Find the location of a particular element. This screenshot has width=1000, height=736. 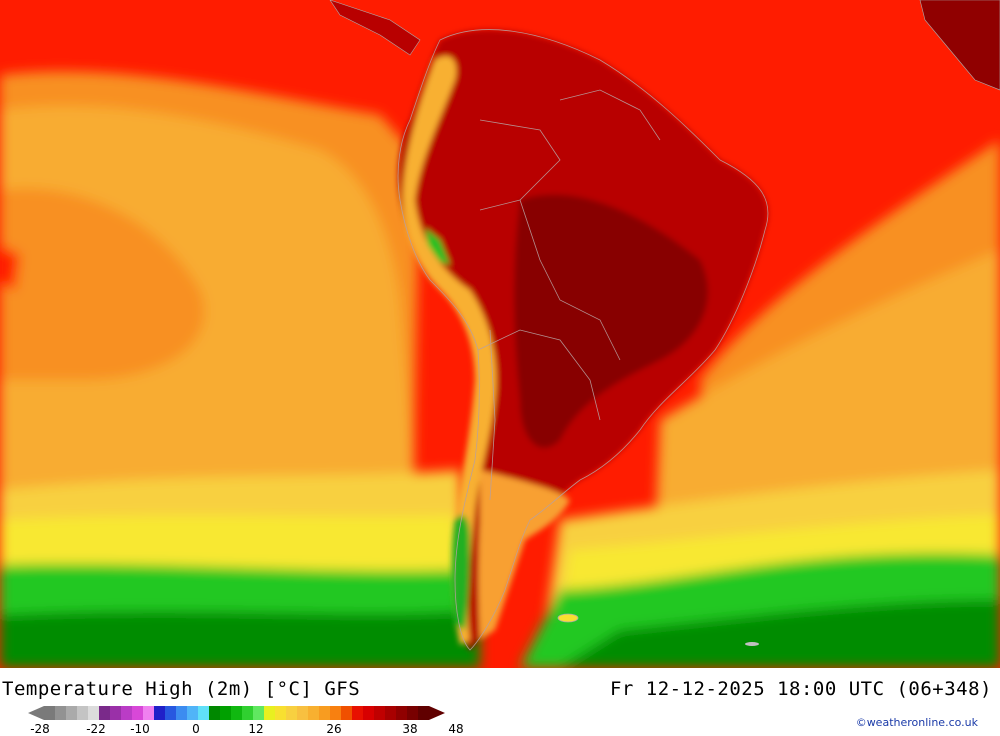

andes-green-peru is located at coordinates (437, 246).